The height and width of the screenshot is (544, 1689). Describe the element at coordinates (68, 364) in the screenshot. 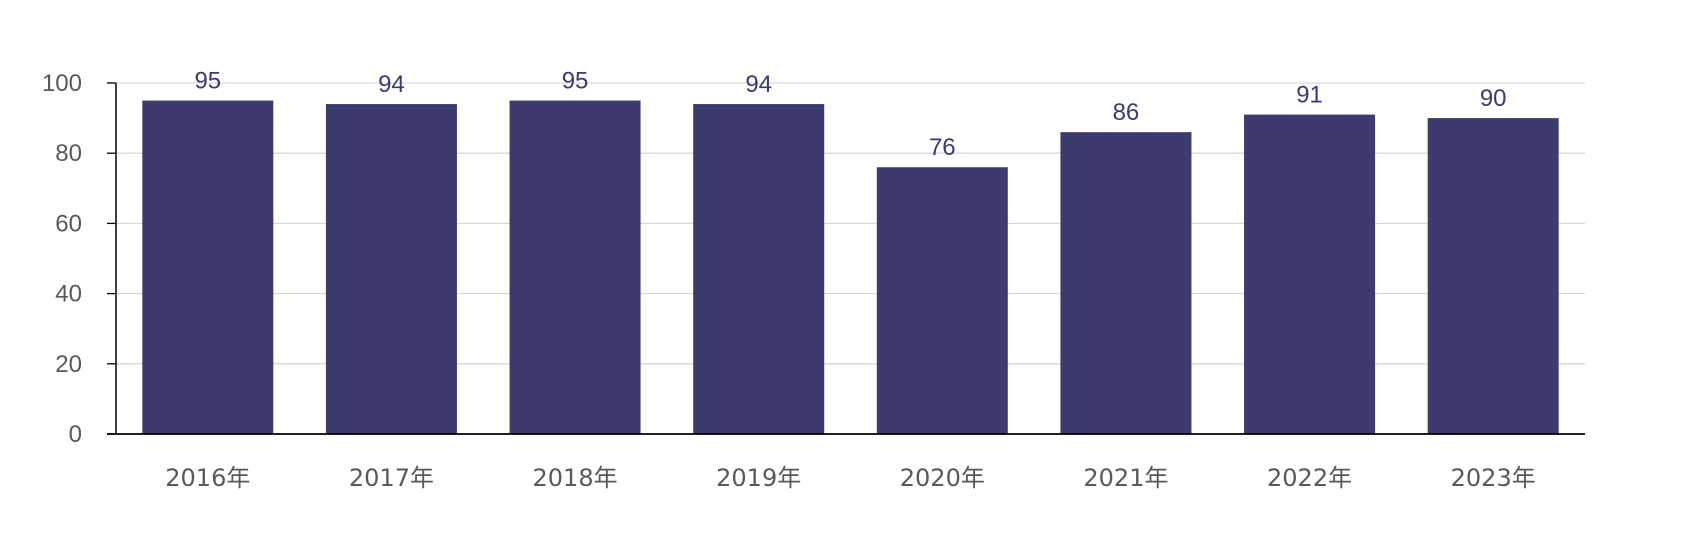

I see `y-tick-label: 20` at that location.